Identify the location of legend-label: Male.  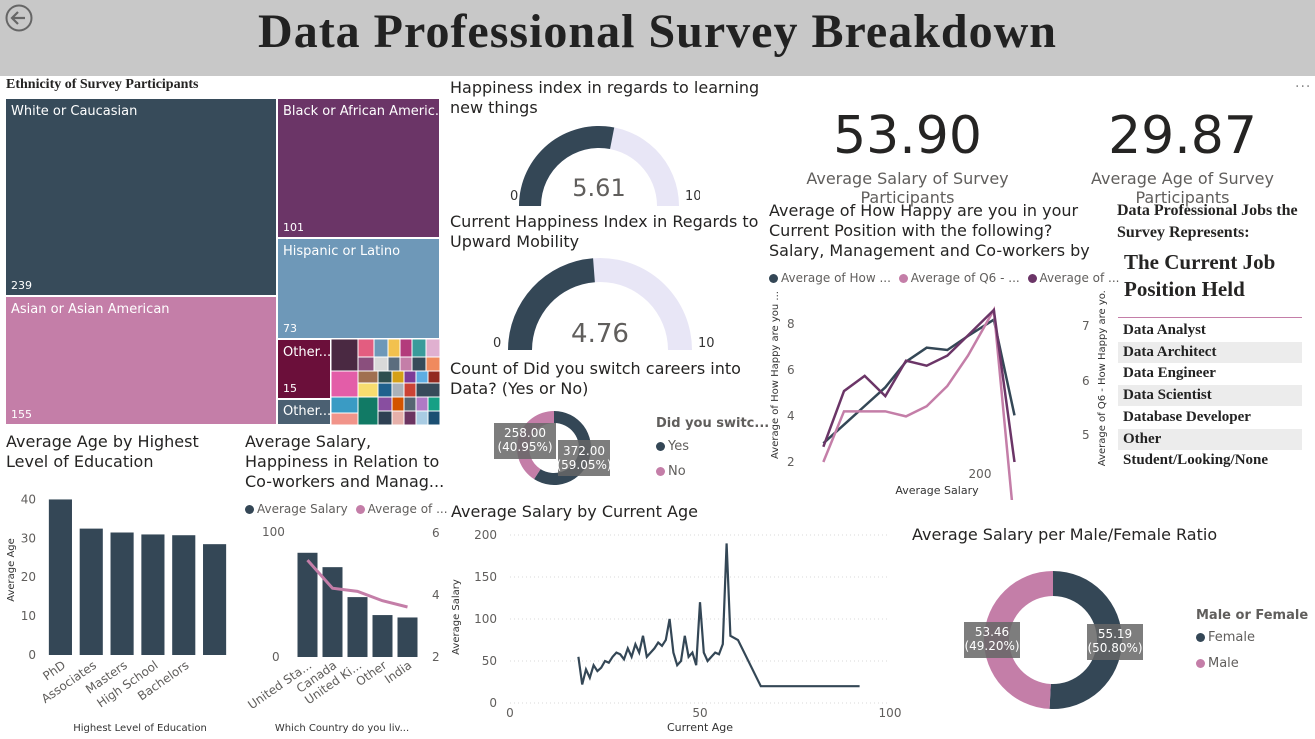
(1223, 663).